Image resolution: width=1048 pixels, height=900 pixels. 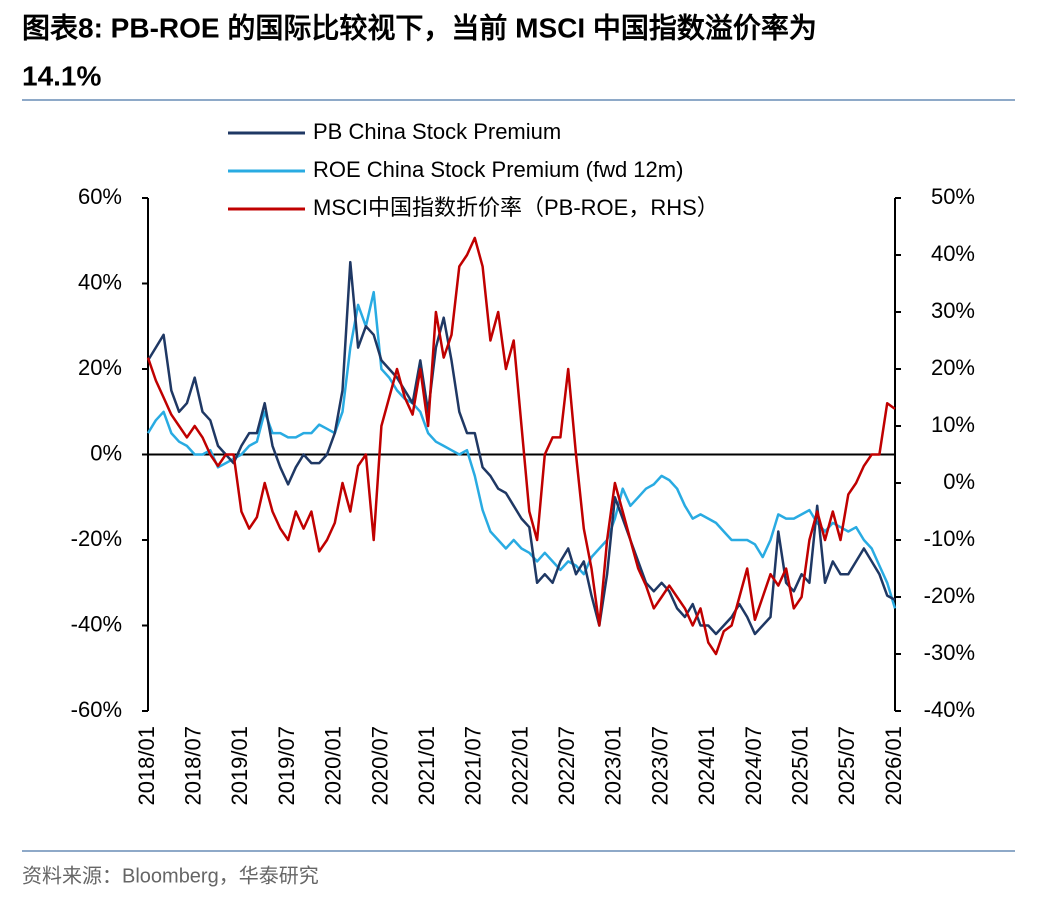 What do you see at coordinates (846, 766) in the screenshot?
I see `x-tick-label: 2025/07` at bounding box center [846, 766].